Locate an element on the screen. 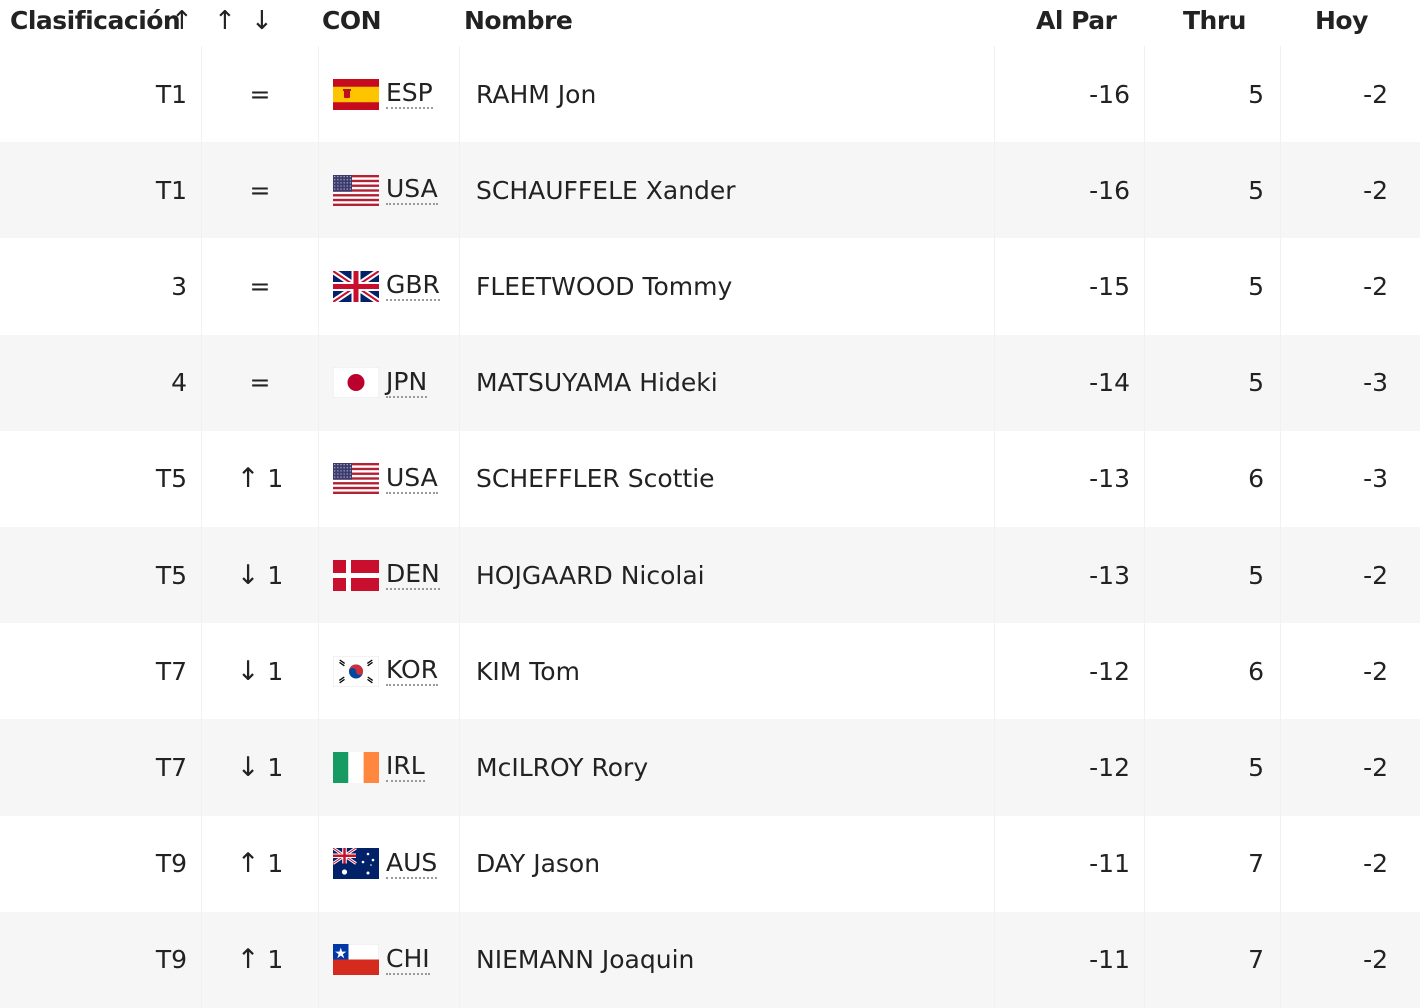  player-name: HOJGAARD Nicolai is located at coordinates (590, 575).